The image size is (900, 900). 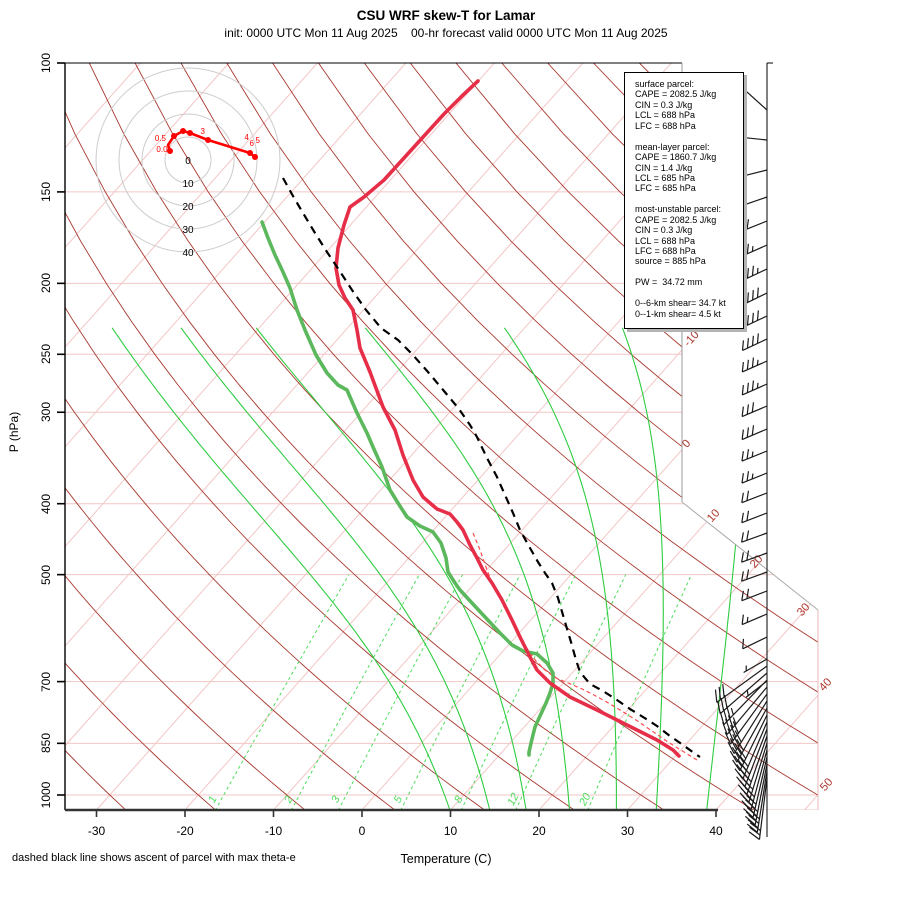 What do you see at coordinates (185, 831) in the screenshot?
I see `x-tick-label: -20` at bounding box center [185, 831].